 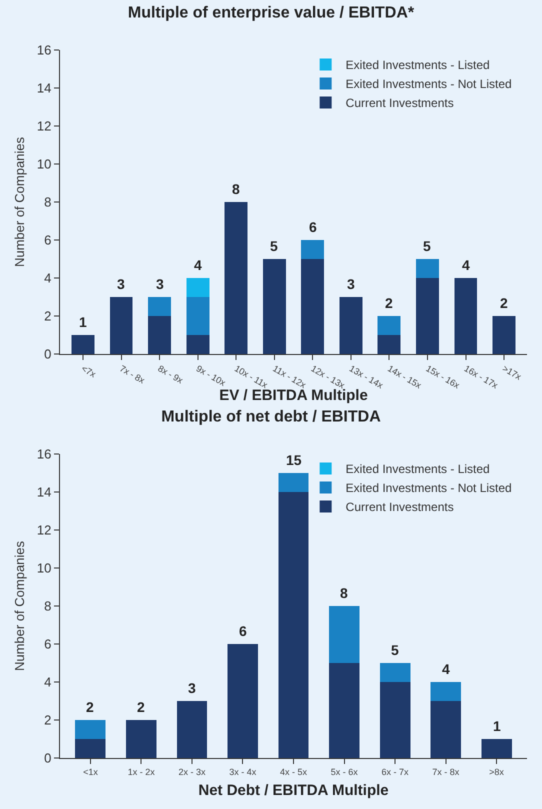 I want to click on x-tick-label: >8x, so click(x=496, y=771).